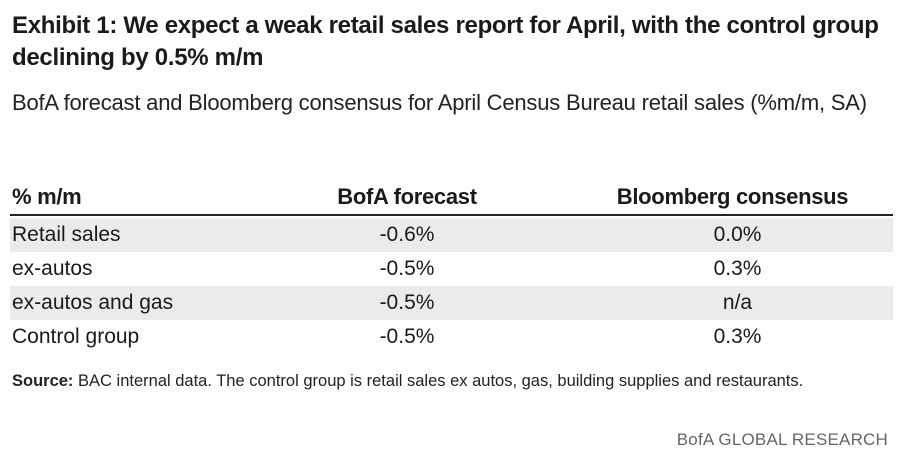 The height and width of the screenshot is (472, 900). Describe the element at coordinates (737, 234) in the screenshot. I see `consensus-value: 0.0%` at that location.